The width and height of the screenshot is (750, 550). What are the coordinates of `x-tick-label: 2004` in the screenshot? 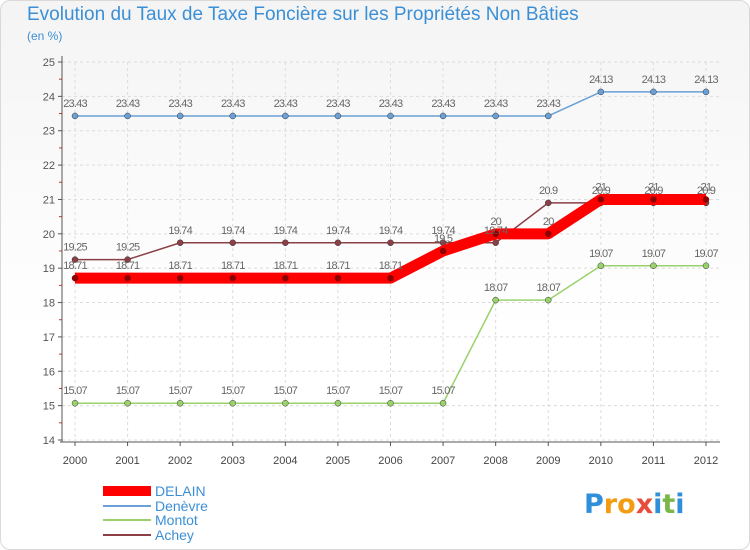 It's located at (285, 461).